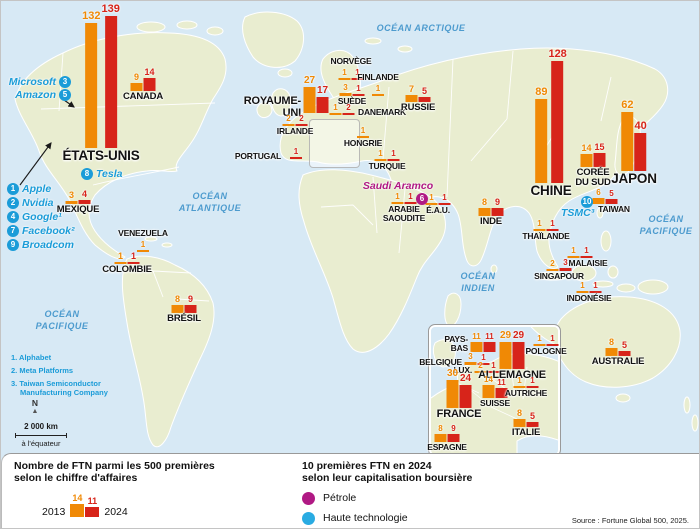  I want to click on country-label: DANEMARK, so click(382, 112).